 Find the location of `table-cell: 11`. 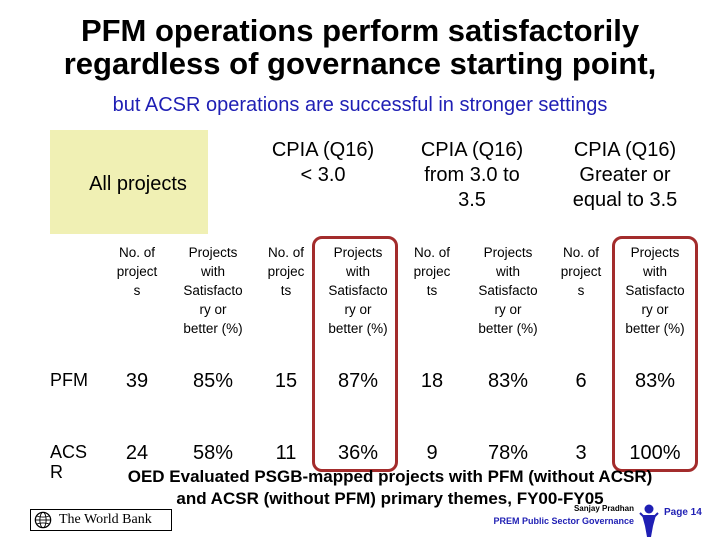

table-cell: 11 is located at coordinates (286, 453).